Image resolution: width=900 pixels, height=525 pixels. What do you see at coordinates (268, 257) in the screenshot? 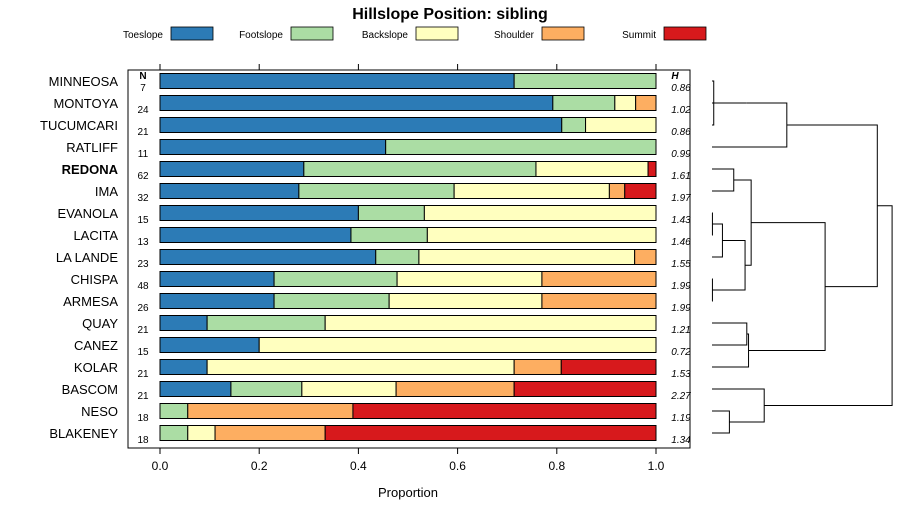
I see `bar-la-lande-toeslope` at bounding box center [268, 257].